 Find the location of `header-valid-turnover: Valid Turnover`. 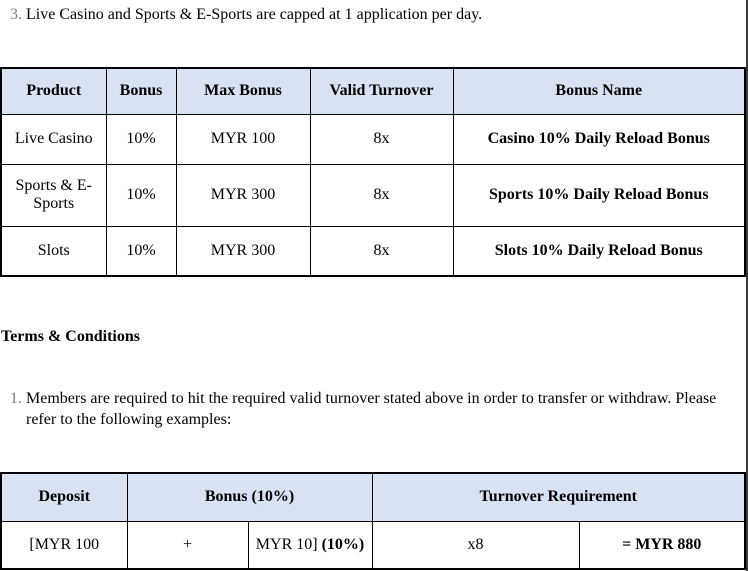

header-valid-turnover: Valid Turnover is located at coordinates (381, 91).